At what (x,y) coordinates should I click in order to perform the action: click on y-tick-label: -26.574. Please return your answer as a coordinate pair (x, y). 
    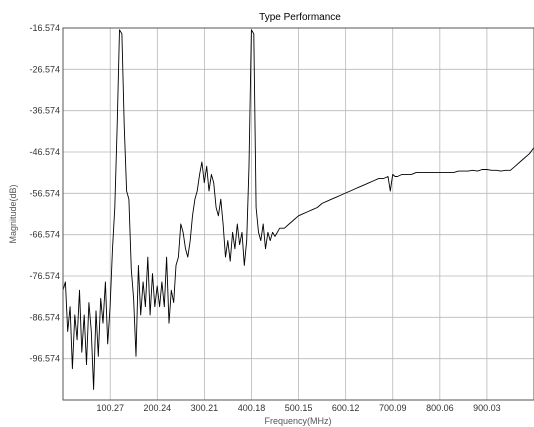
    Looking at the image, I should click on (44, 69).